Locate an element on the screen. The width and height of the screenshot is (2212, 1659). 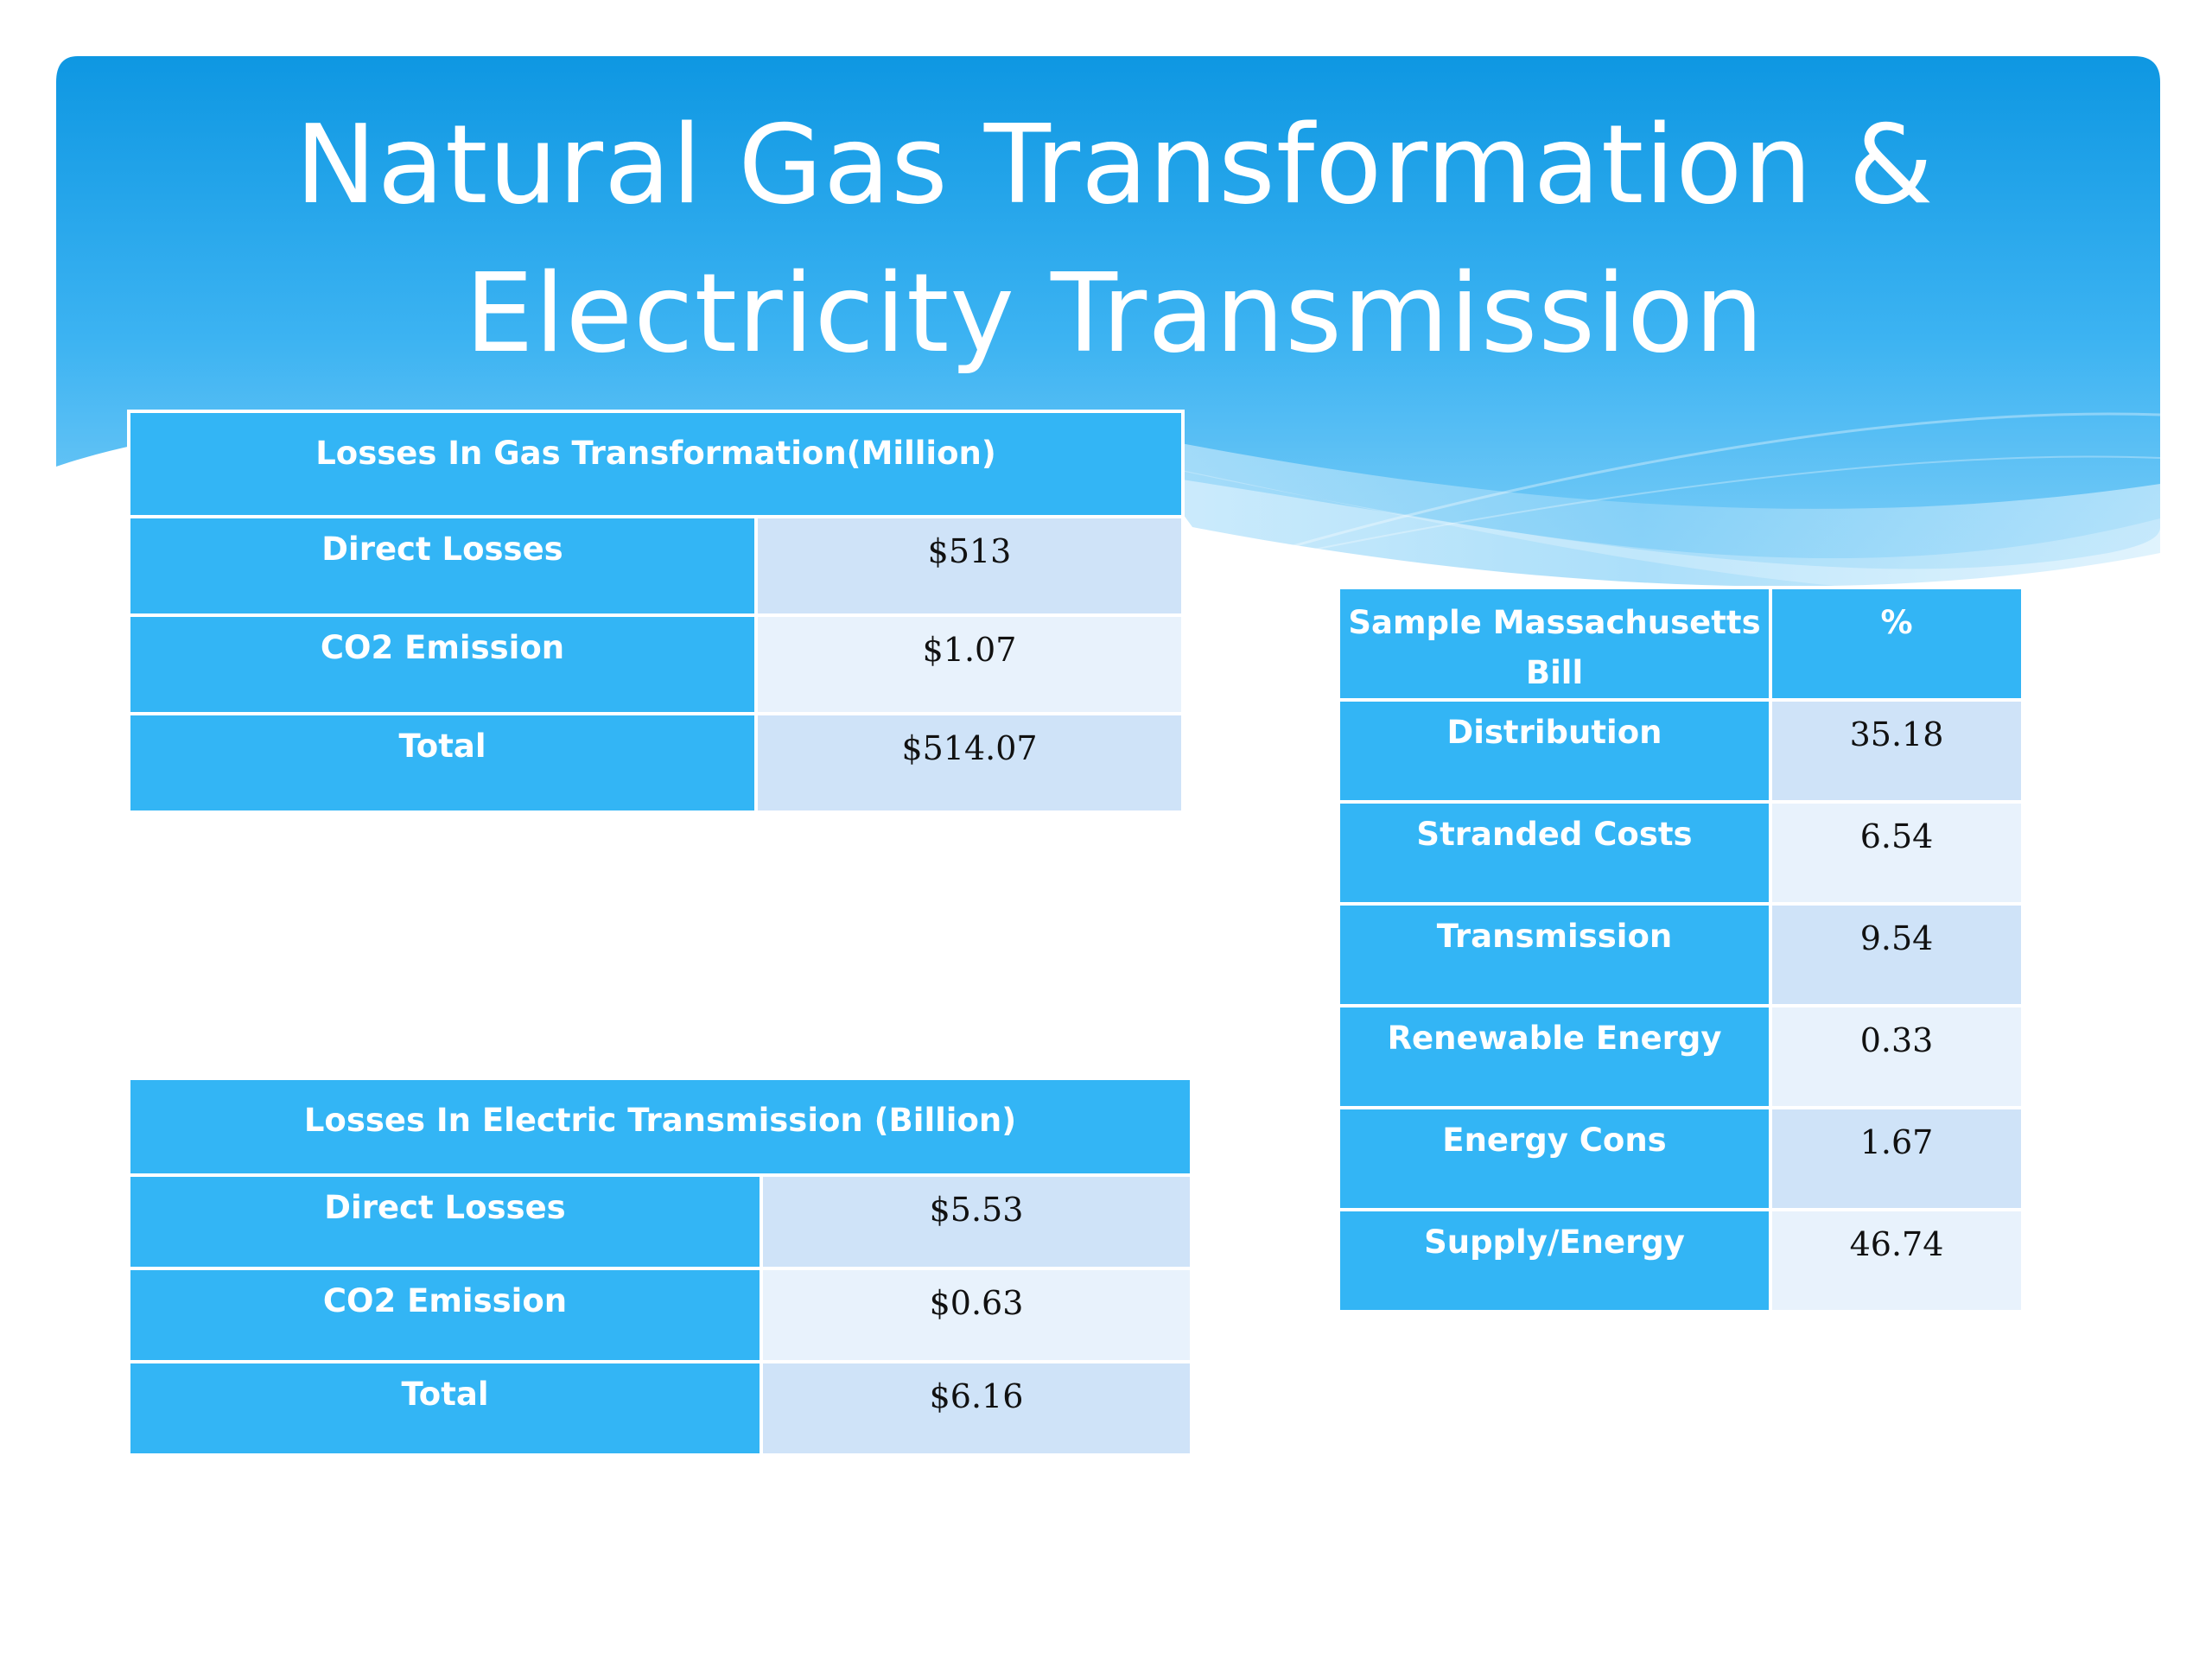
row-value: 9.54 is located at coordinates (1897, 955).